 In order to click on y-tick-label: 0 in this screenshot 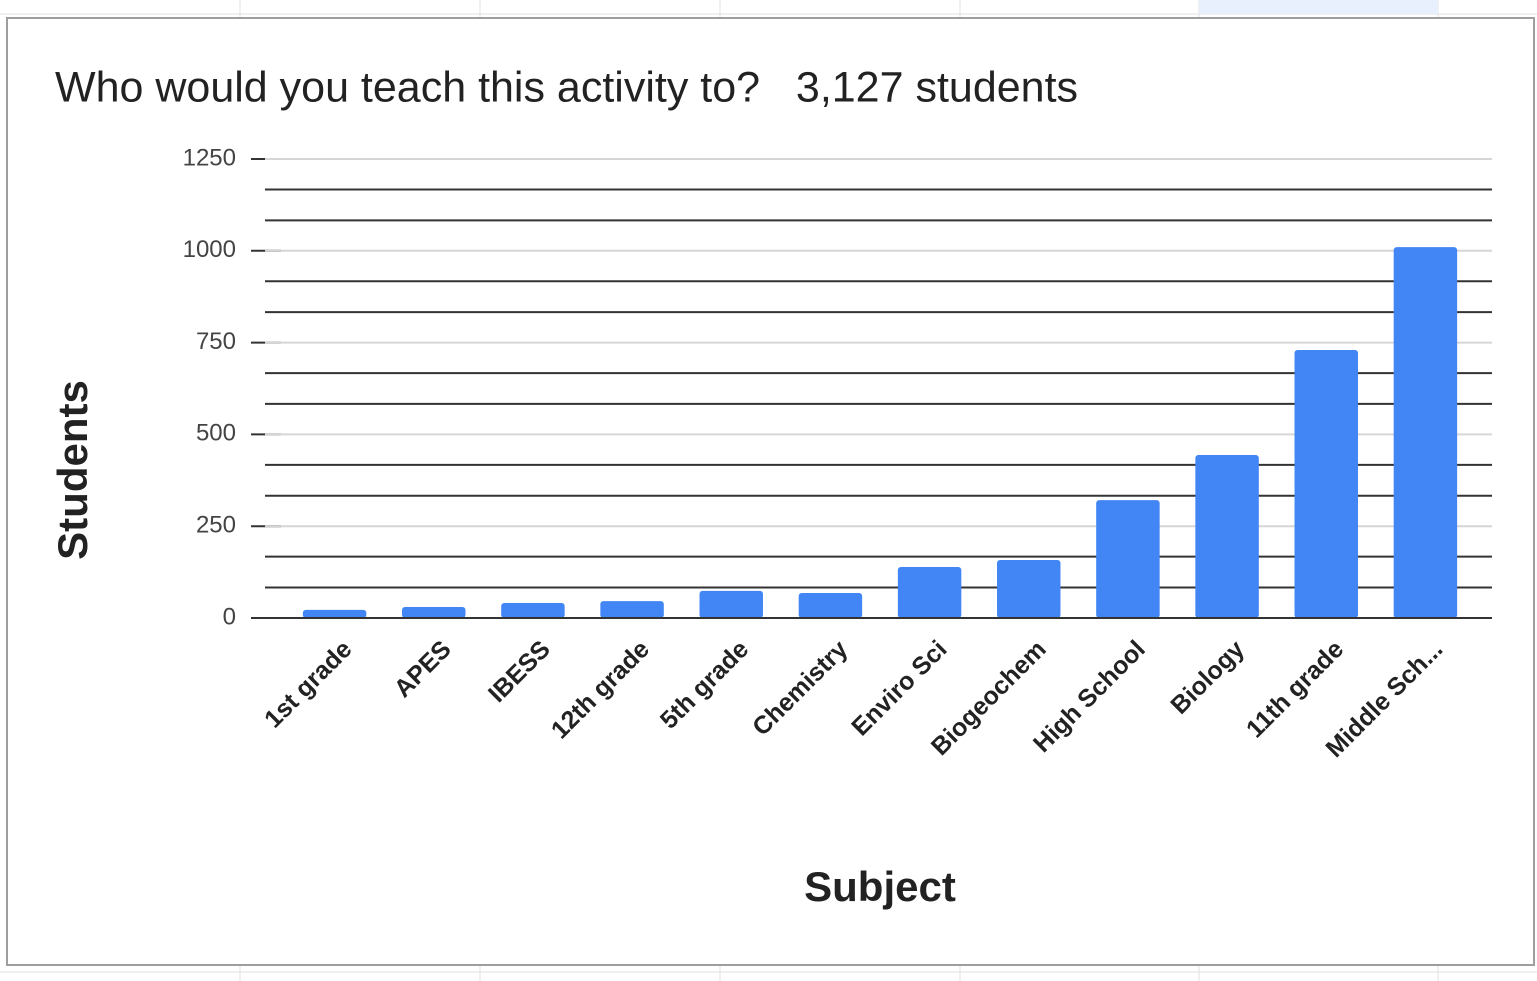, I will do `click(229, 616)`.